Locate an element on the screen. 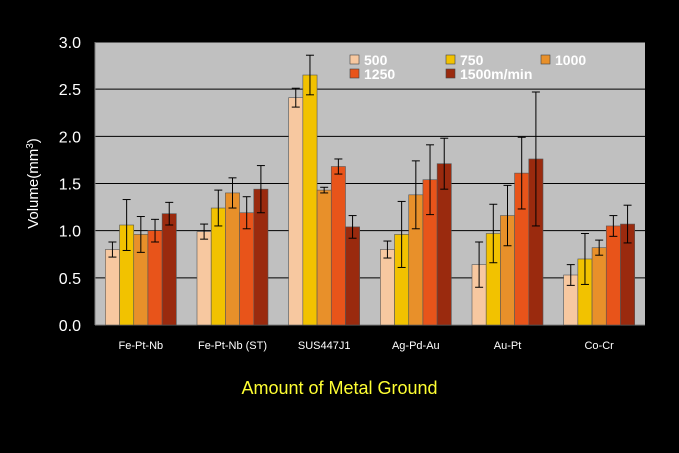 The image size is (679, 453). y-axis-title: Volume(mm3) is located at coordinates (34, 183).